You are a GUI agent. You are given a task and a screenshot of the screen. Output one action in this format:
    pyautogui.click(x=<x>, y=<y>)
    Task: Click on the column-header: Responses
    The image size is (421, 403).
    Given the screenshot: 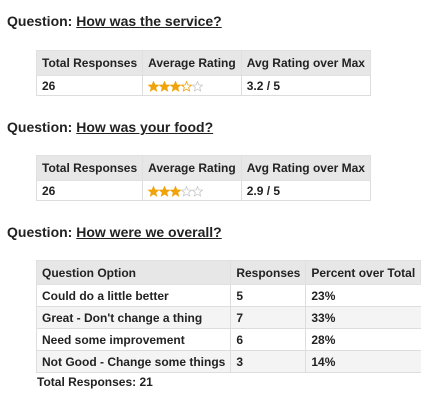 What is the action you would take?
    pyautogui.click(x=268, y=272)
    